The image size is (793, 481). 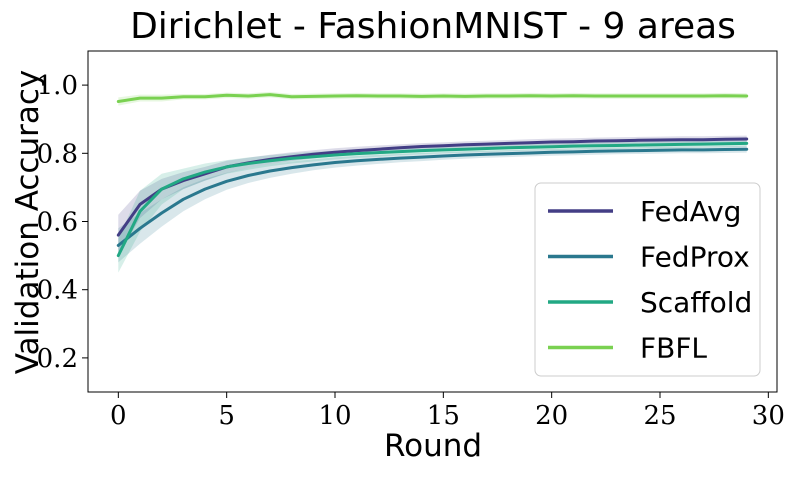 I want to click on x-tick-label: 20, so click(x=551, y=416).